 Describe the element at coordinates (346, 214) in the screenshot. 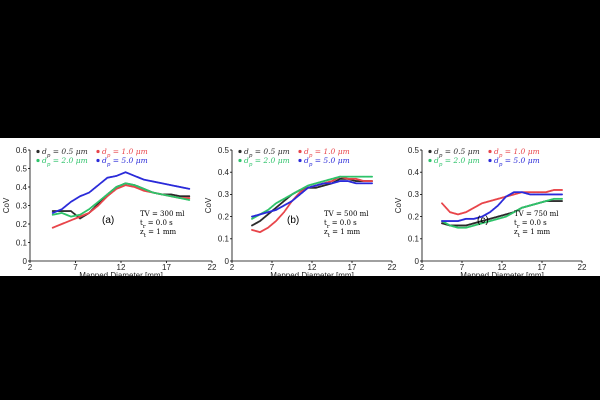

I see `annotation-line: TV = 500 ml` at that location.